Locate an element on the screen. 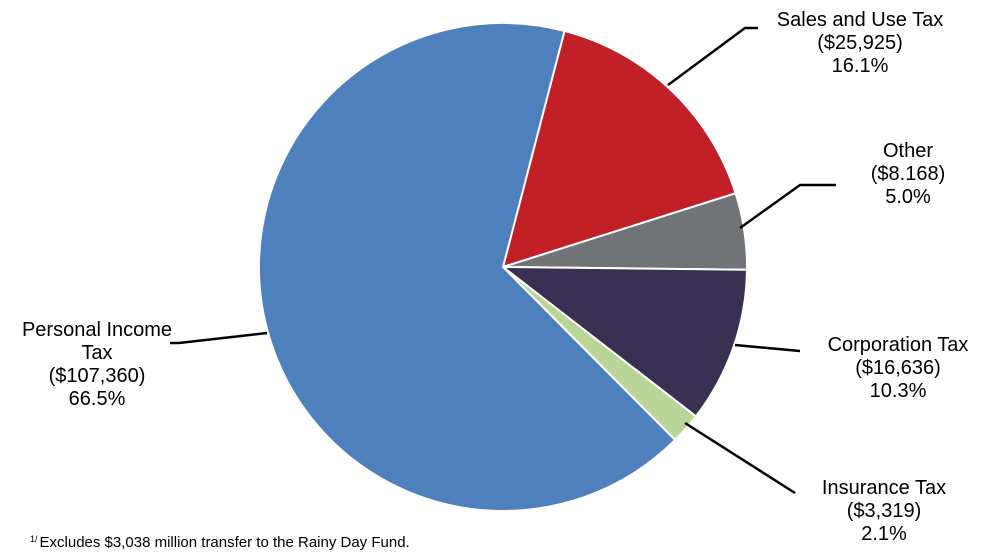 The width and height of the screenshot is (987, 552). slice-sales is located at coordinates (619, 149).